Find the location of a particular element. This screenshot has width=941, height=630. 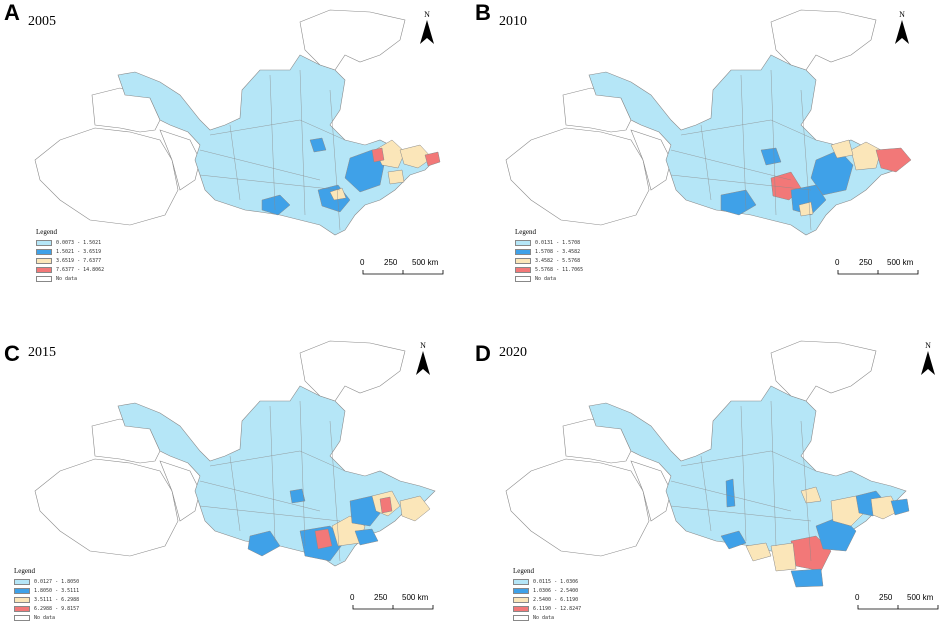

legend-range: 0.0073 - 1.5021 is located at coordinates (79, 242).